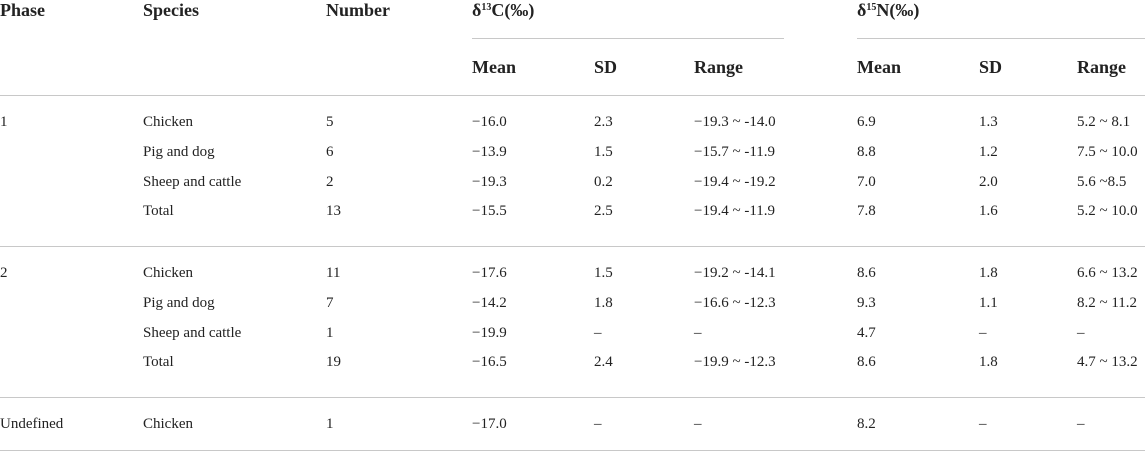 The width and height of the screenshot is (1145, 452). What do you see at coordinates (866, 182) in the screenshot?
I see `cell-n-mean: 7.0` at bounding box center [866, 182].